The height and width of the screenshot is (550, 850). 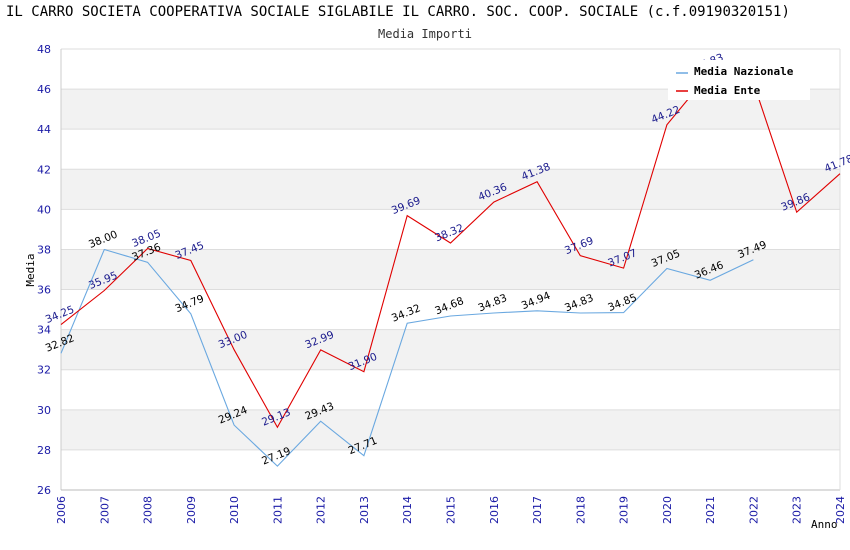 I want to click on y-tick-label: 44, so click(x=44, y=129).